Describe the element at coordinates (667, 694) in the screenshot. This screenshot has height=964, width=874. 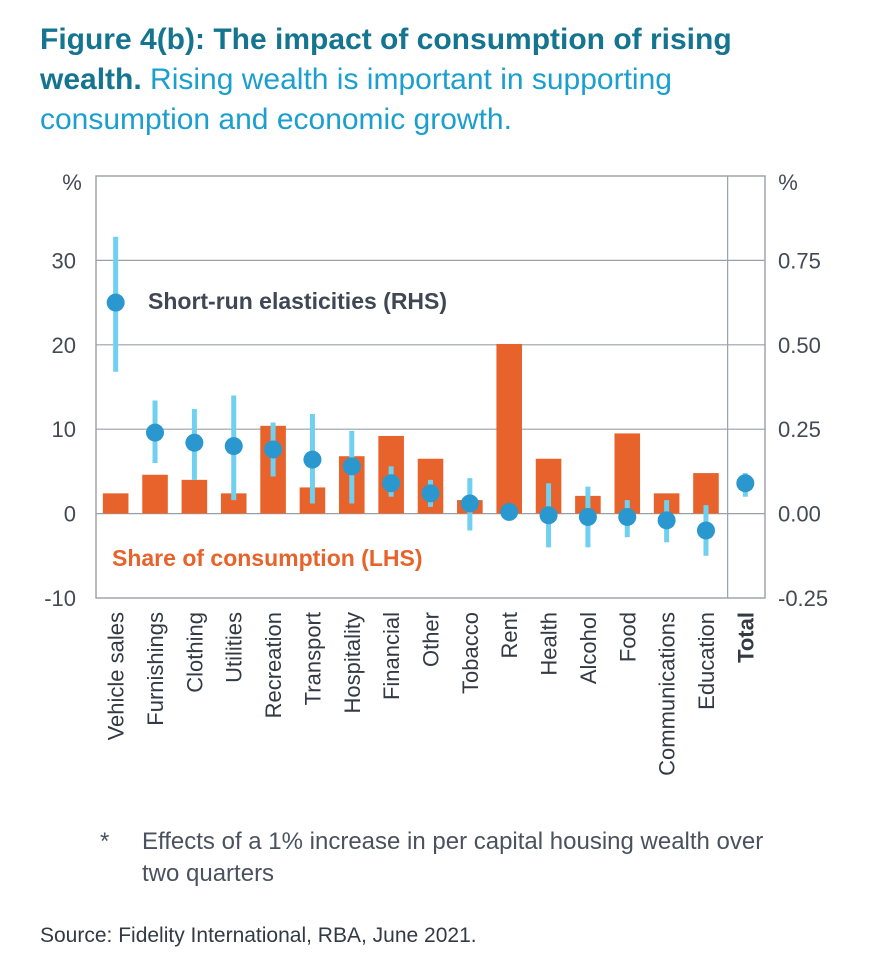
I see `category-label: Communications` at that location.